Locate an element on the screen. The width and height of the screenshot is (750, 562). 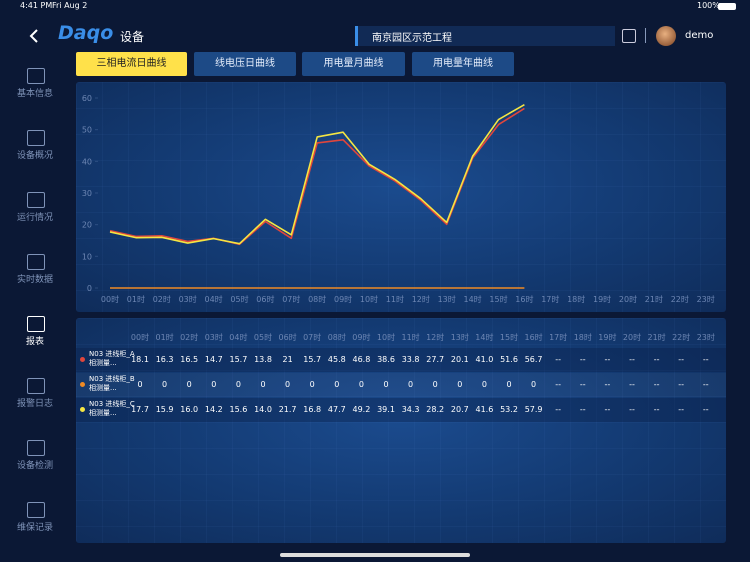
table-cell: 51.6 is located at coordinates (509, 359).